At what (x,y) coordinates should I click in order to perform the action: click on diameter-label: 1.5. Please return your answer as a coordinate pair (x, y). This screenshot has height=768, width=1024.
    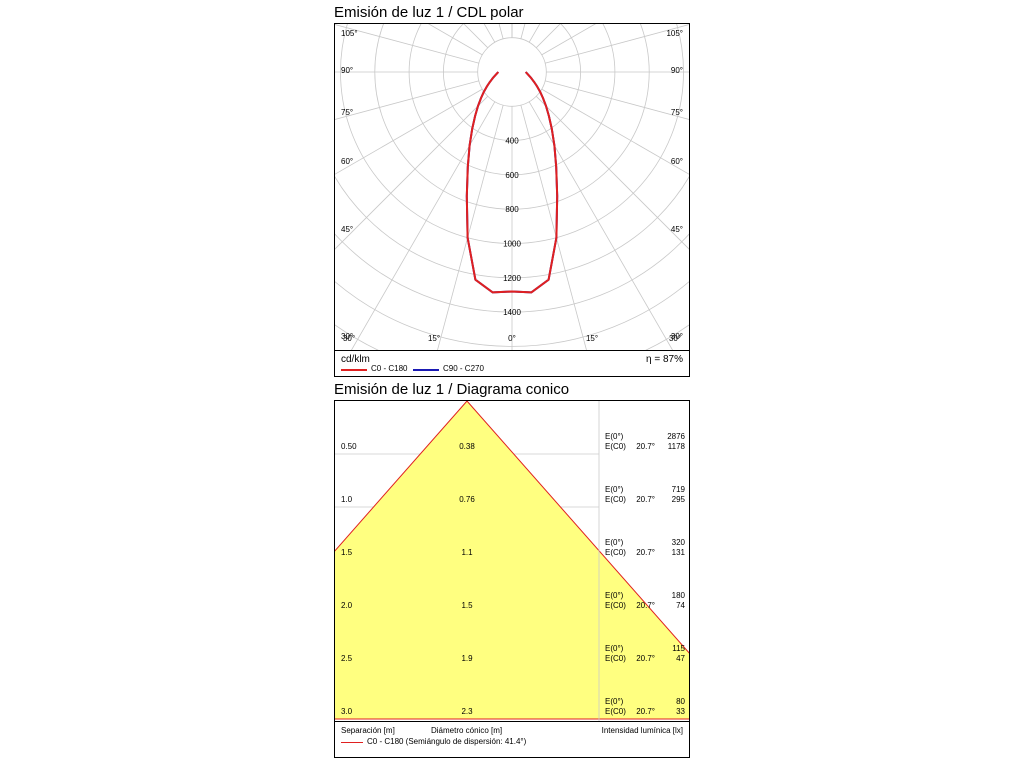
    Looking at the image, I should click on (467, 605).